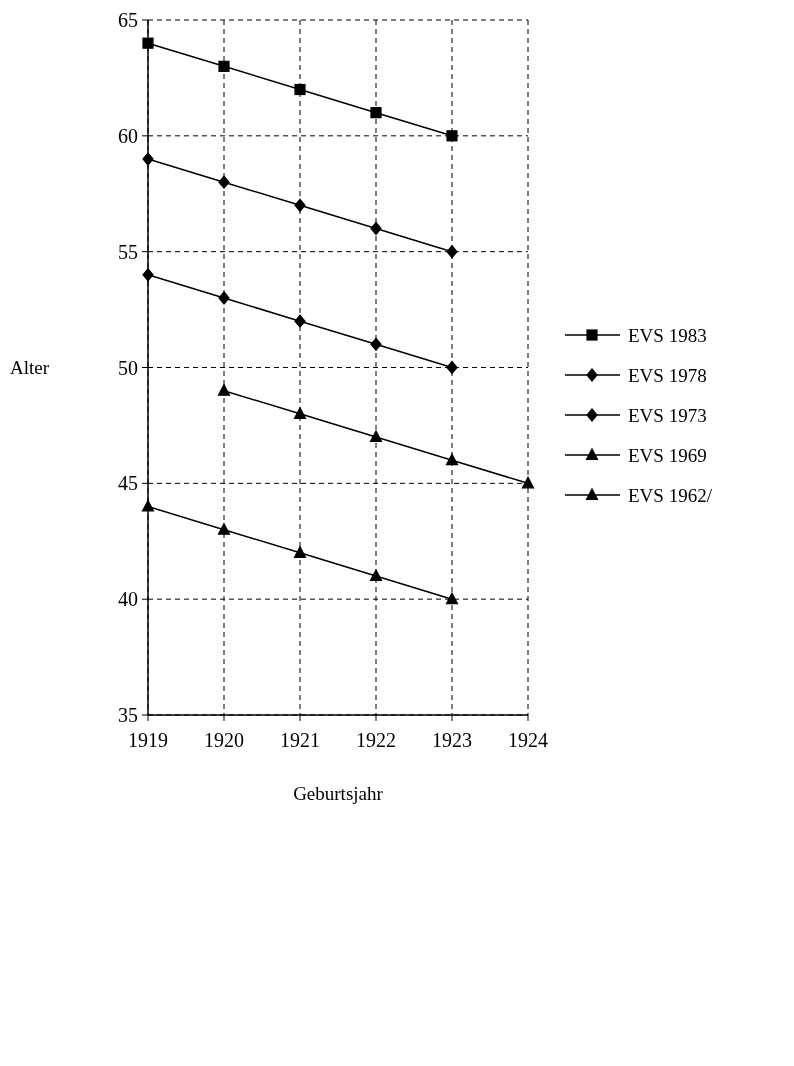  What do you see at coordinates (128, 599) in the screenshot?
I see `y-tick-label: 40` at bounding box center [128, 599].